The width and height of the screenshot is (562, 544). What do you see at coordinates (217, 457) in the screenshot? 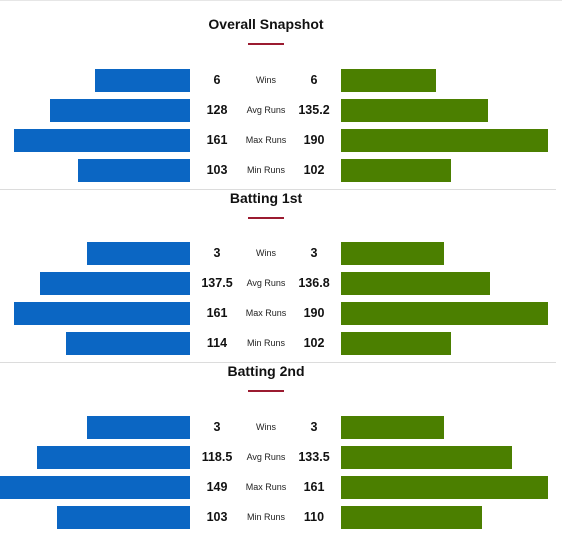
I see `team1-value: 118.5` at bounding box center [217, 457].